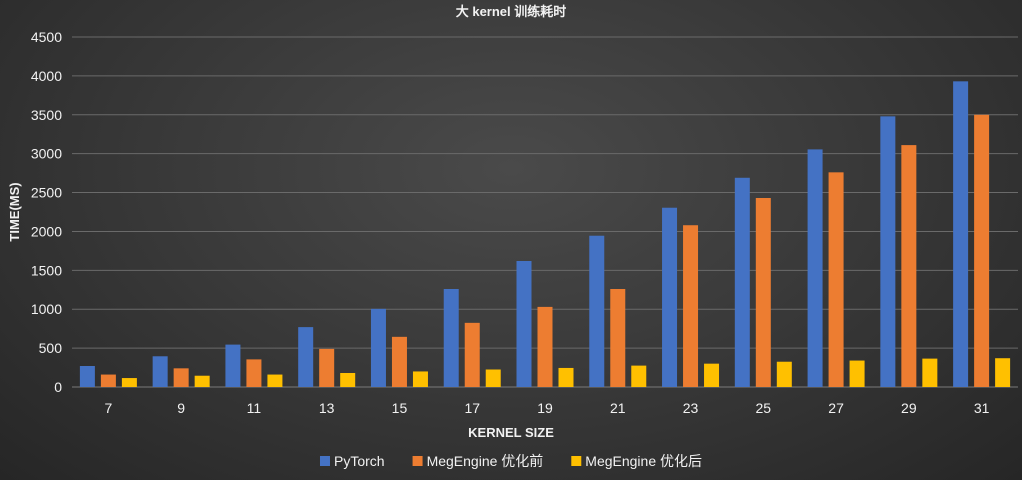  What do you see at coordinates (643, 461) in the screenshot?
I see `legend-label: MegEngine 优化后` at bounding box center [643, 461].